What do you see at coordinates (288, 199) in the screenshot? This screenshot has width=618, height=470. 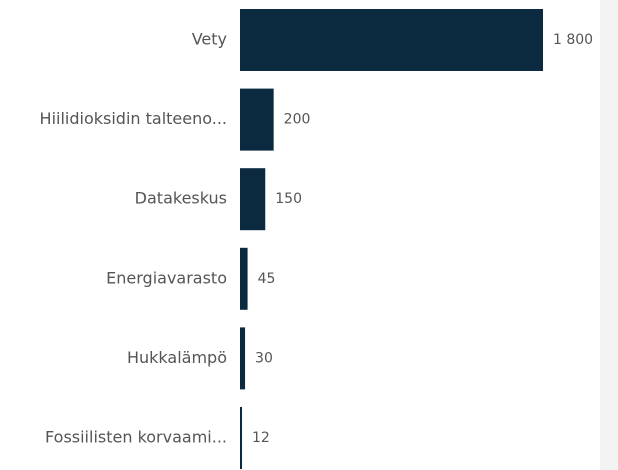 I see `value-label: 150` at bounding box center [288, 199].